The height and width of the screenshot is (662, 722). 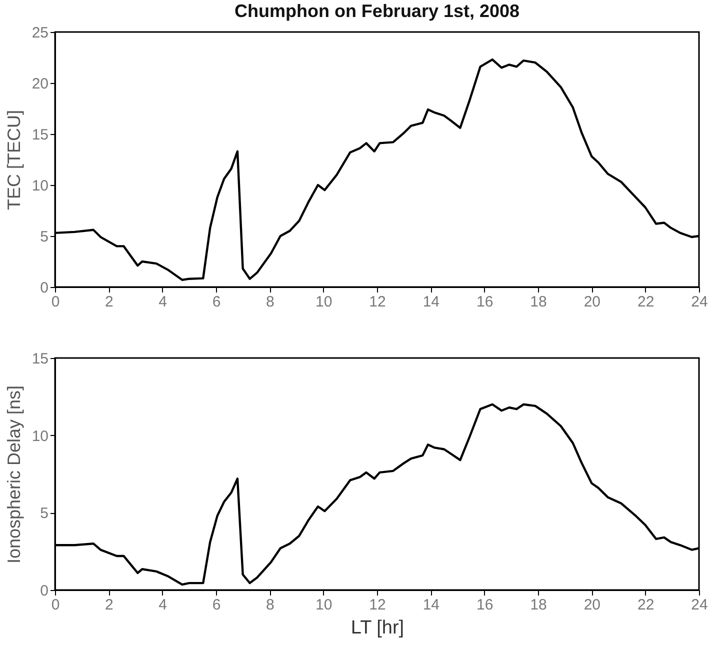 What do you see at coordinates (40, 84) in the screenshot?
I see `y-tick-label: 20` at bounding box center [40, 84].